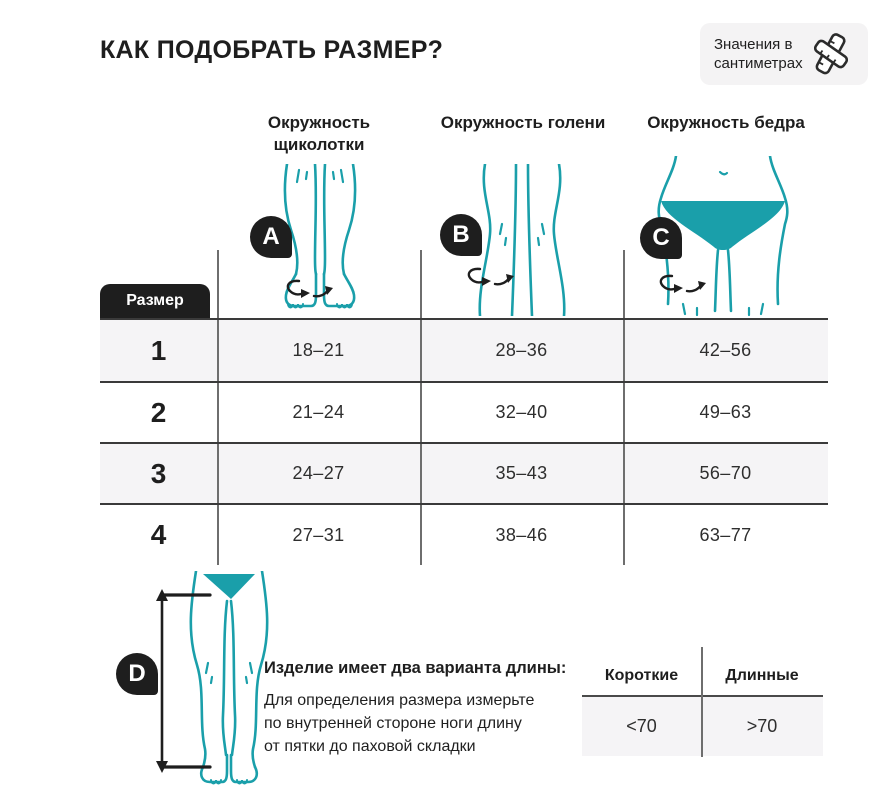 Image resolution: width=879 pixels, height=792 pixels. What do you see at coordinates (521, 412) in the screenshot?
I see `calf-cell: 32–40` at bounding box center [521, 412].